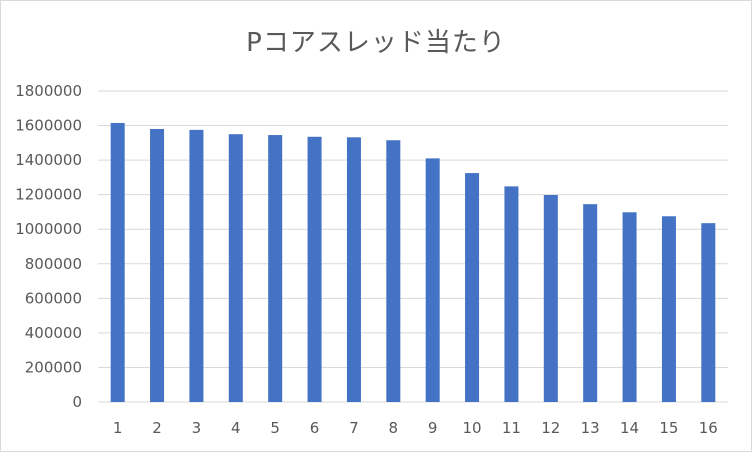 The height and width of the screenshot is (452, 752). I want to click on x-tick-label: 16, so click(708, 428).